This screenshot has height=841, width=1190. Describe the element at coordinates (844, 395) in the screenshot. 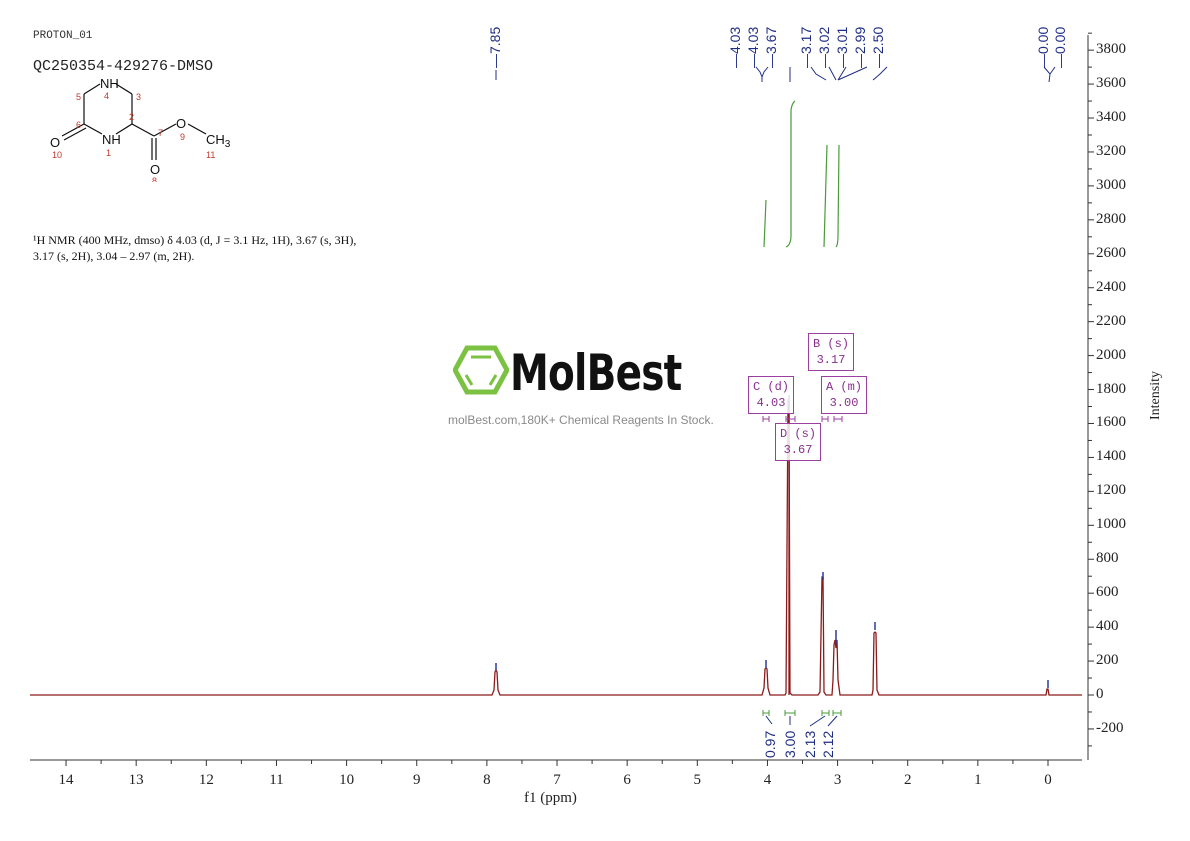

I see `multiplet-box-a: A (m) 3.00` at that location.